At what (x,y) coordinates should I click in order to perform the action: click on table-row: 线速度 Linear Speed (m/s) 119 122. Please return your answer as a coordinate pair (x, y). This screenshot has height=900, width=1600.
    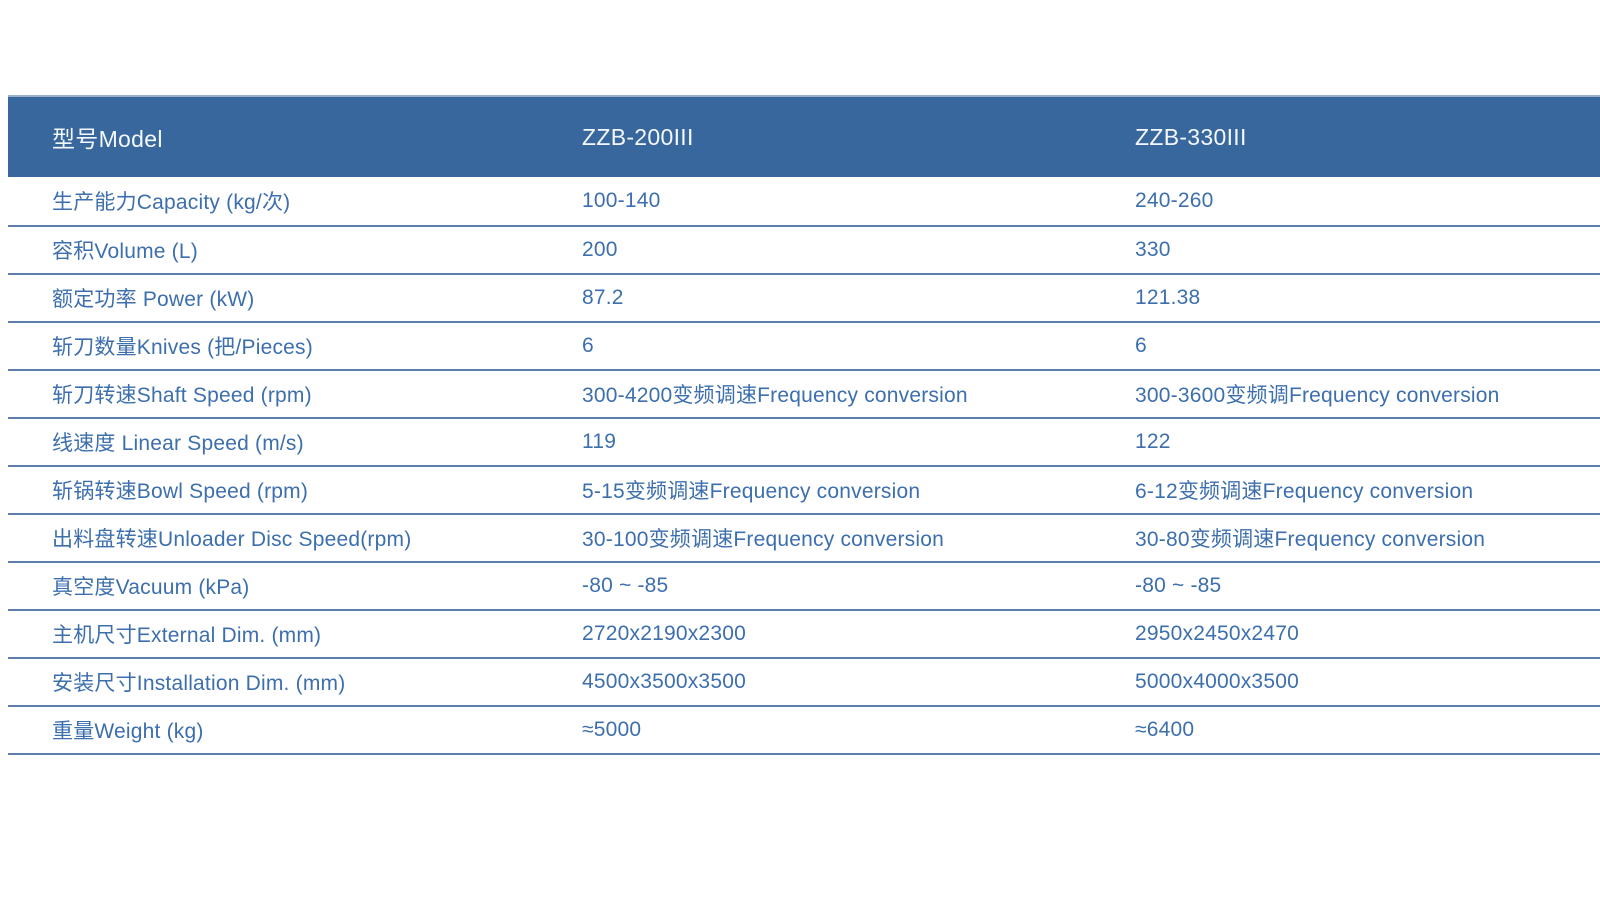
    Looking at the image, I should click on (804, 443).